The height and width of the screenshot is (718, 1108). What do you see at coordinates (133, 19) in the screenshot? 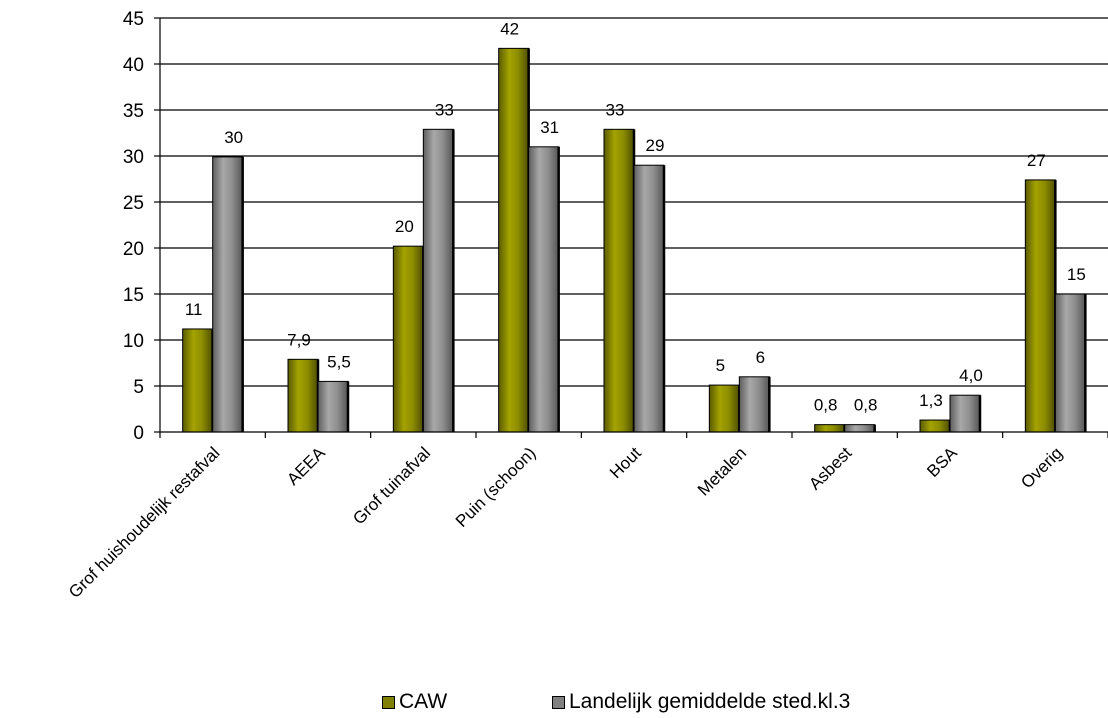
I see `y-tick-label: 45` at bounding box center [133, 19].